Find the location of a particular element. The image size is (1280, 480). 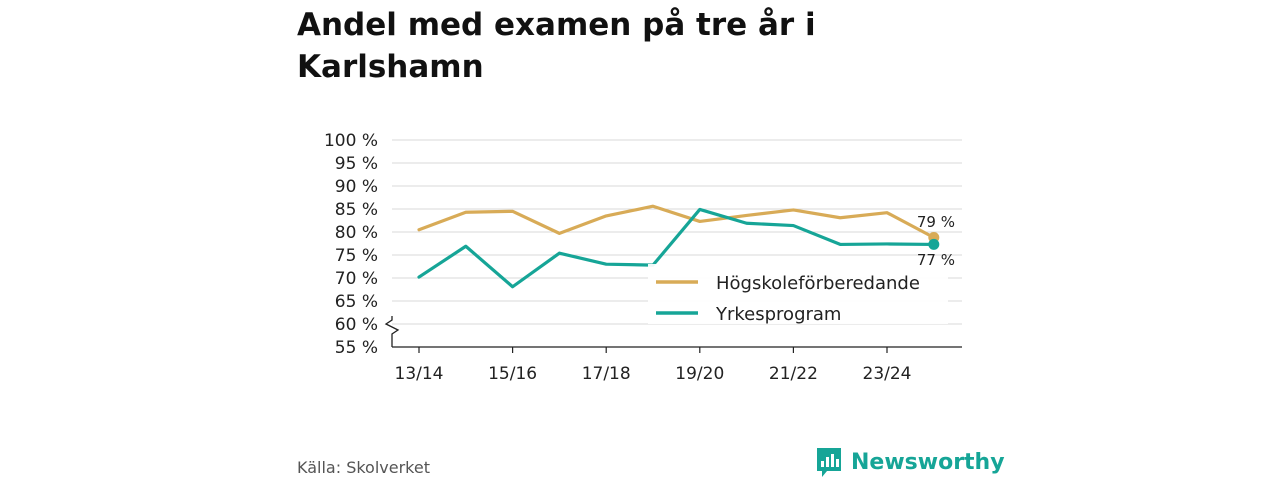

end-label-hogskole: 79 % is located at coordinates (936, 222).